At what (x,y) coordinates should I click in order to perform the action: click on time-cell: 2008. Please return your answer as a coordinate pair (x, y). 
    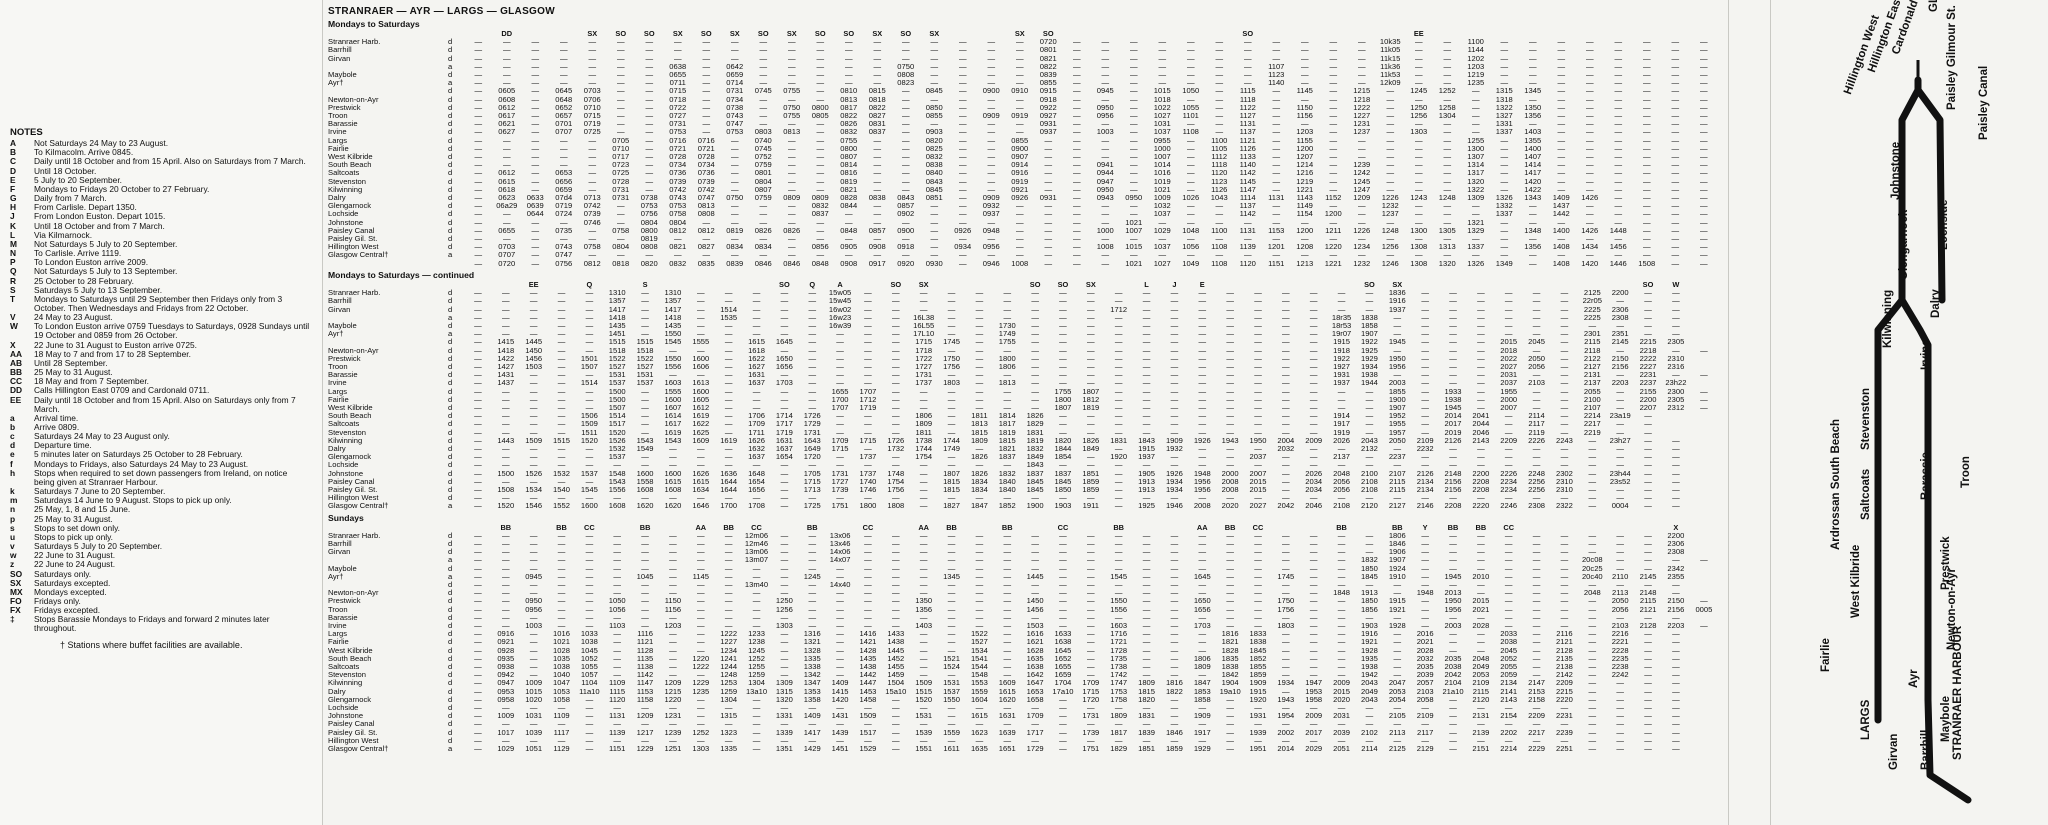
    Looking at the image, I should click on (1202, 506).